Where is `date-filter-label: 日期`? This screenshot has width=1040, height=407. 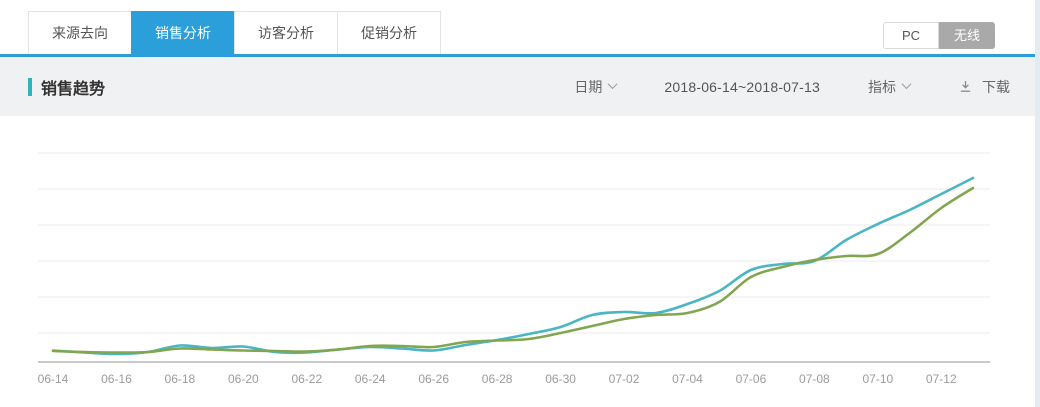
date-filter-label: 日期 is located at coordinates (588, 86).